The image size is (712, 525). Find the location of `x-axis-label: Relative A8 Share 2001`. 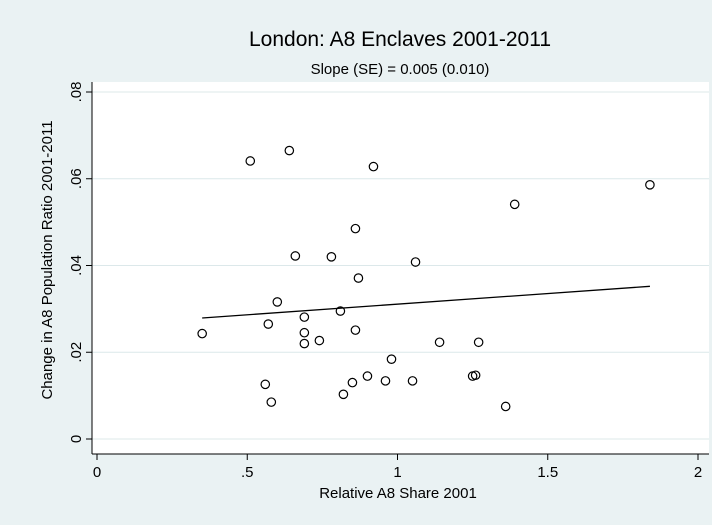

x-axis-label: Relative A8 Share 2001 is located at coordinates (398, 493).